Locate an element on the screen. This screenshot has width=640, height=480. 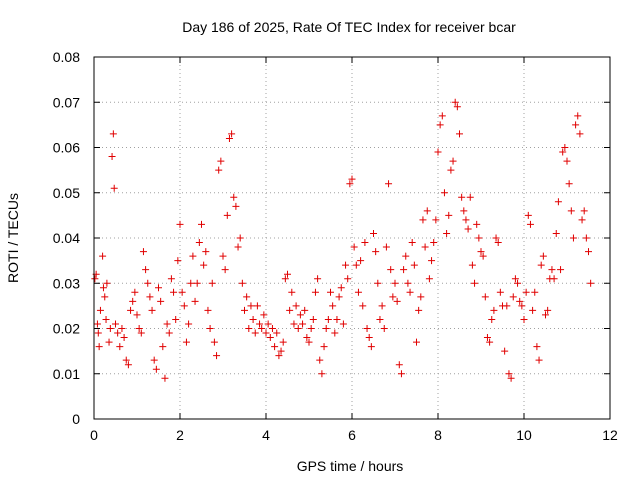
y-tick-label: 0.02 is located at coordinates (66, 329).